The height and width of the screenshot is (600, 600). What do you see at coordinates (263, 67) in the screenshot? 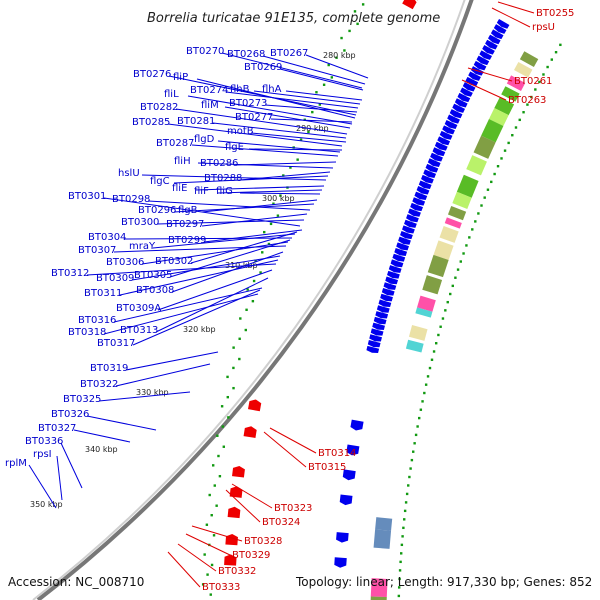
I see `gene-label-forward: BT0269` at bounding box center [263, 67].